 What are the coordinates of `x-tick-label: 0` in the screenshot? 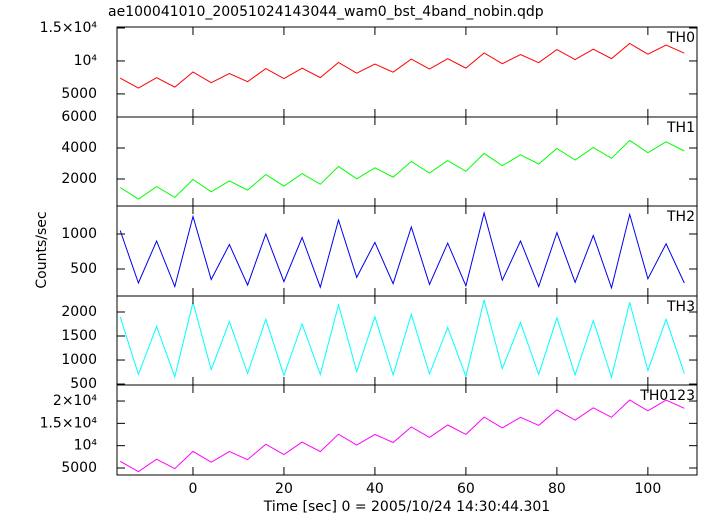 It's located at (193, 489).